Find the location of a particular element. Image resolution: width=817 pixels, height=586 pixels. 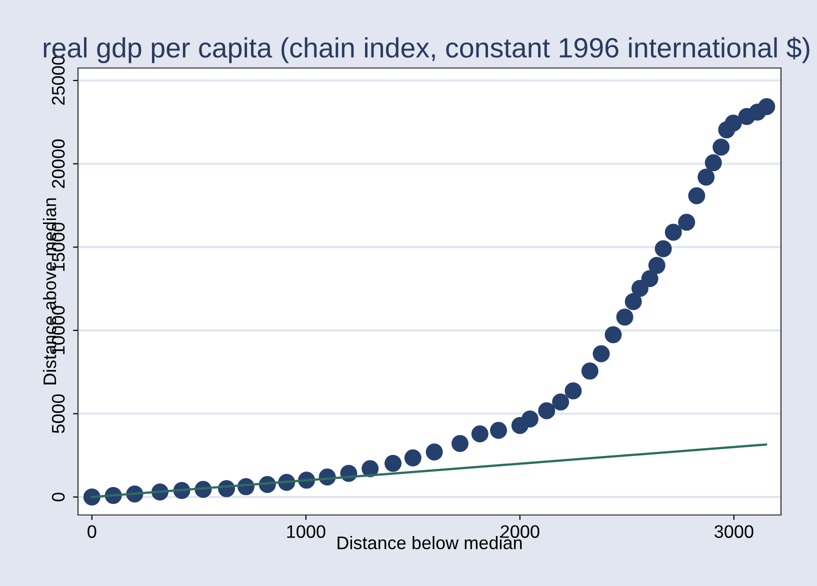

y-tick-label: 0 is located at coordinates (58, 497).